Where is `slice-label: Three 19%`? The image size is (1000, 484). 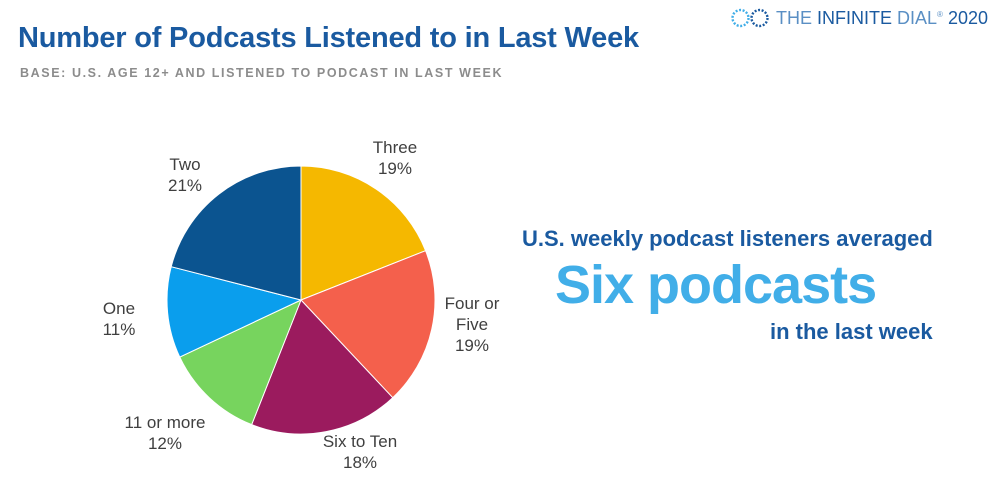
slice-label: Three 19% is located at coordinates (395, 158).